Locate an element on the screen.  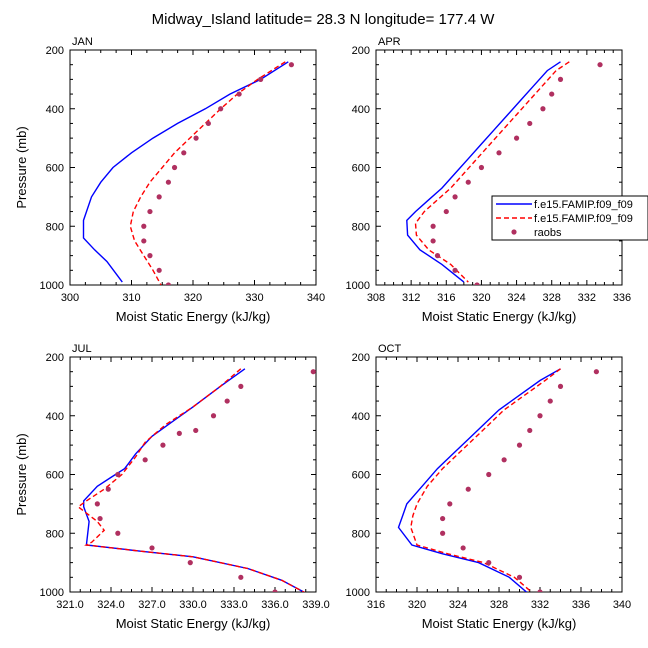
y-tick-label: 1000 is located at coordinates (52, 286).